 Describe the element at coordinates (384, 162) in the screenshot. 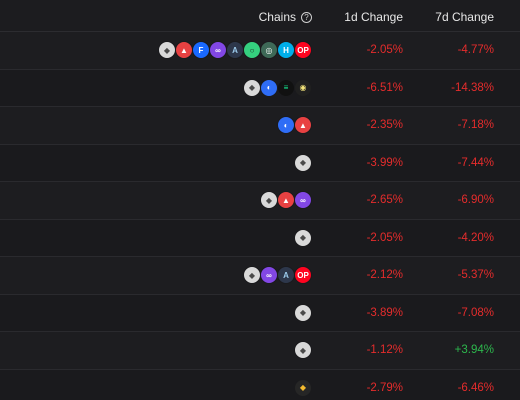

I see `change-1d-value: -3.99%` at that location.